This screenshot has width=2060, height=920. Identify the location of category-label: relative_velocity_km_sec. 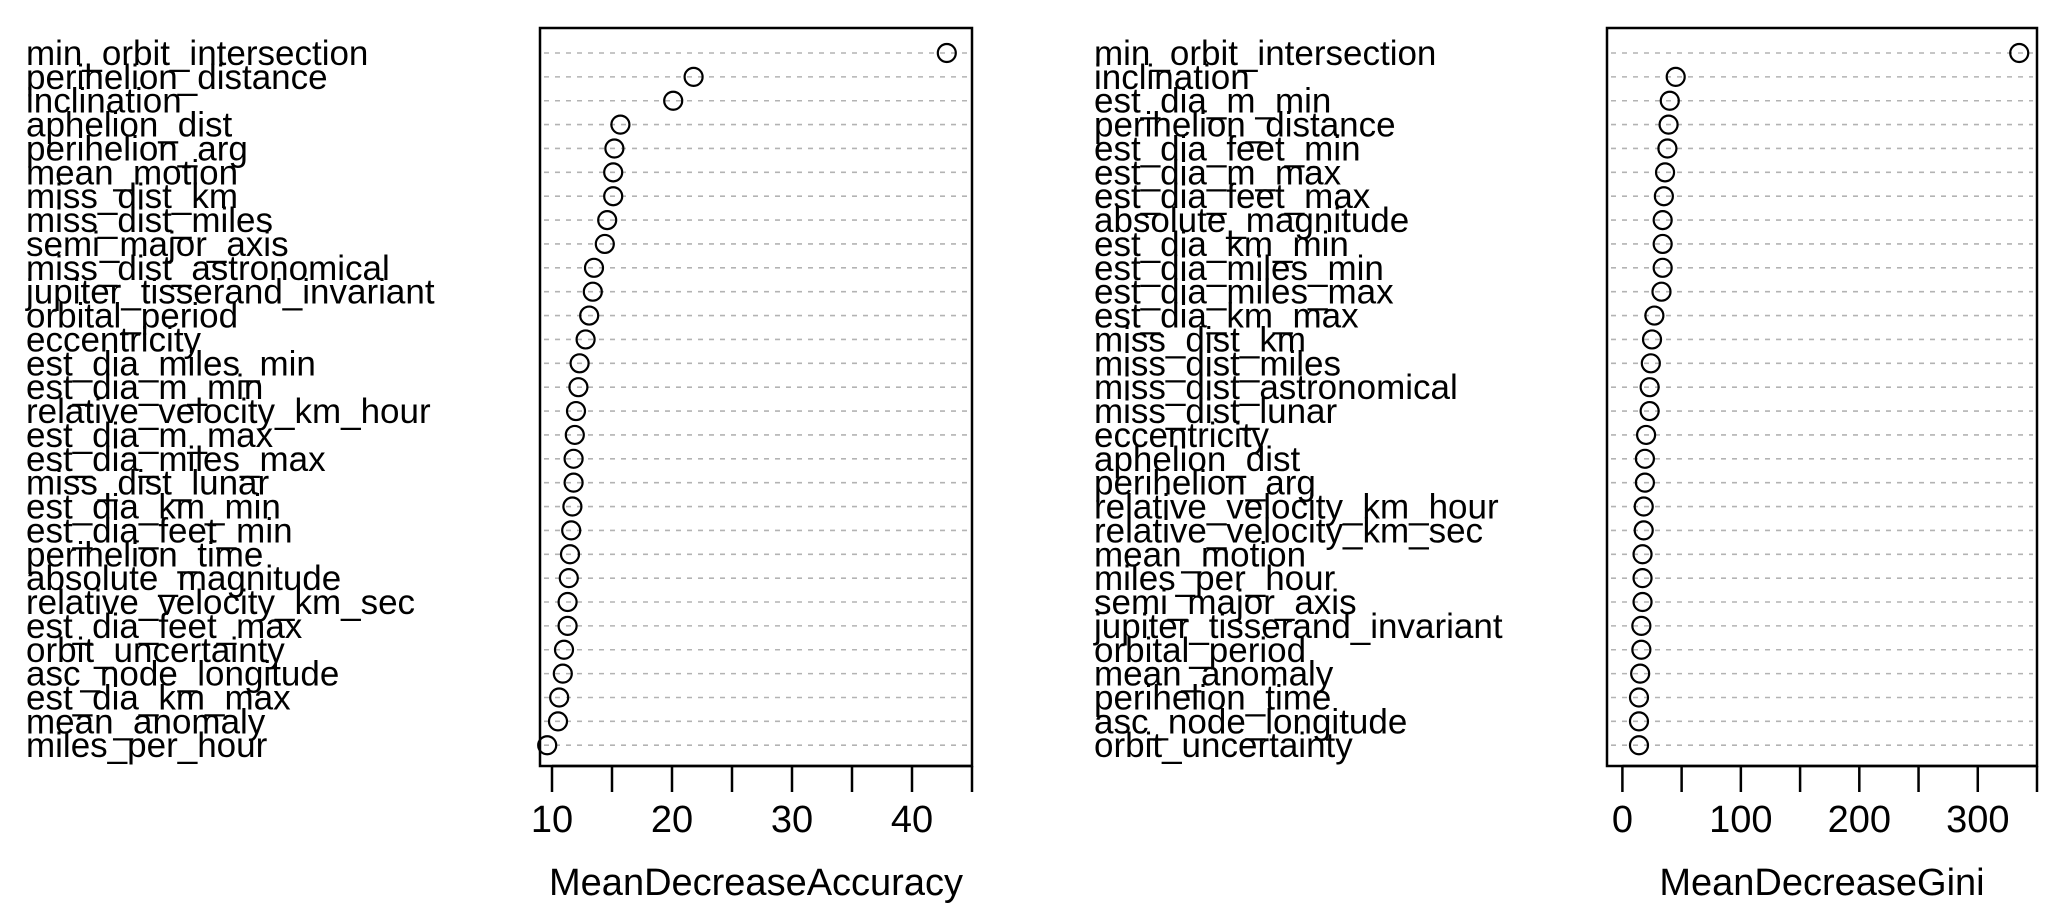
(220, 602).